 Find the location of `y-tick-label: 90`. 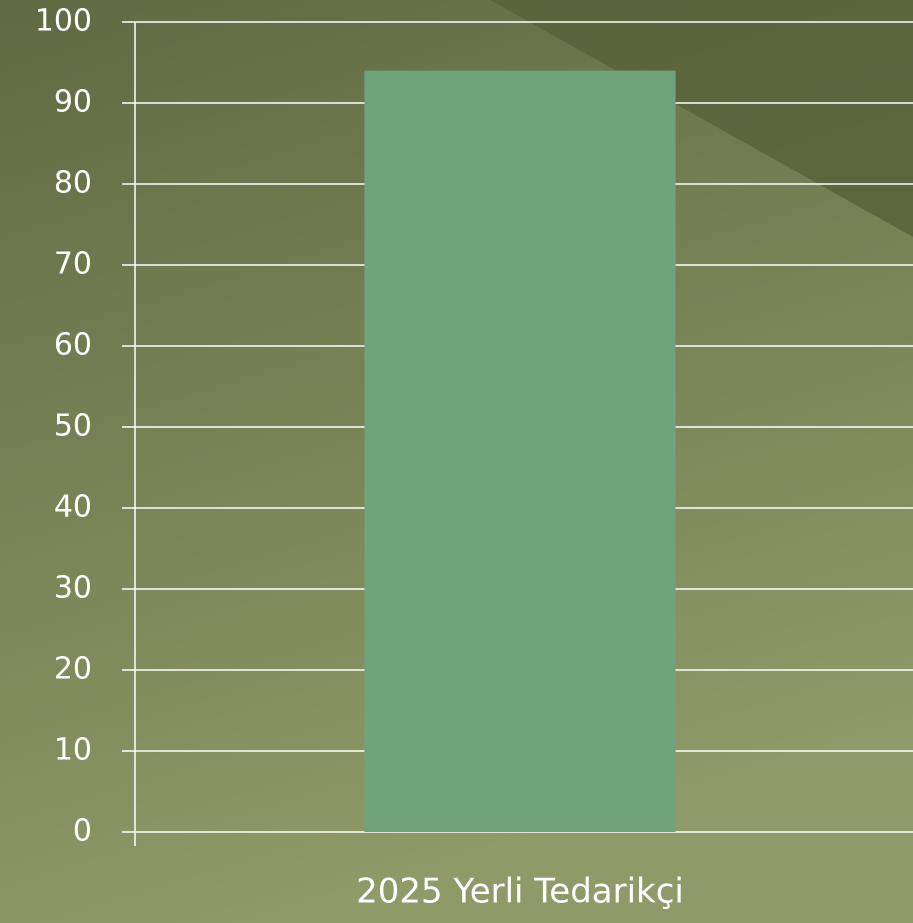

y-tick-label: 90 is located at coordinates (73, 102).